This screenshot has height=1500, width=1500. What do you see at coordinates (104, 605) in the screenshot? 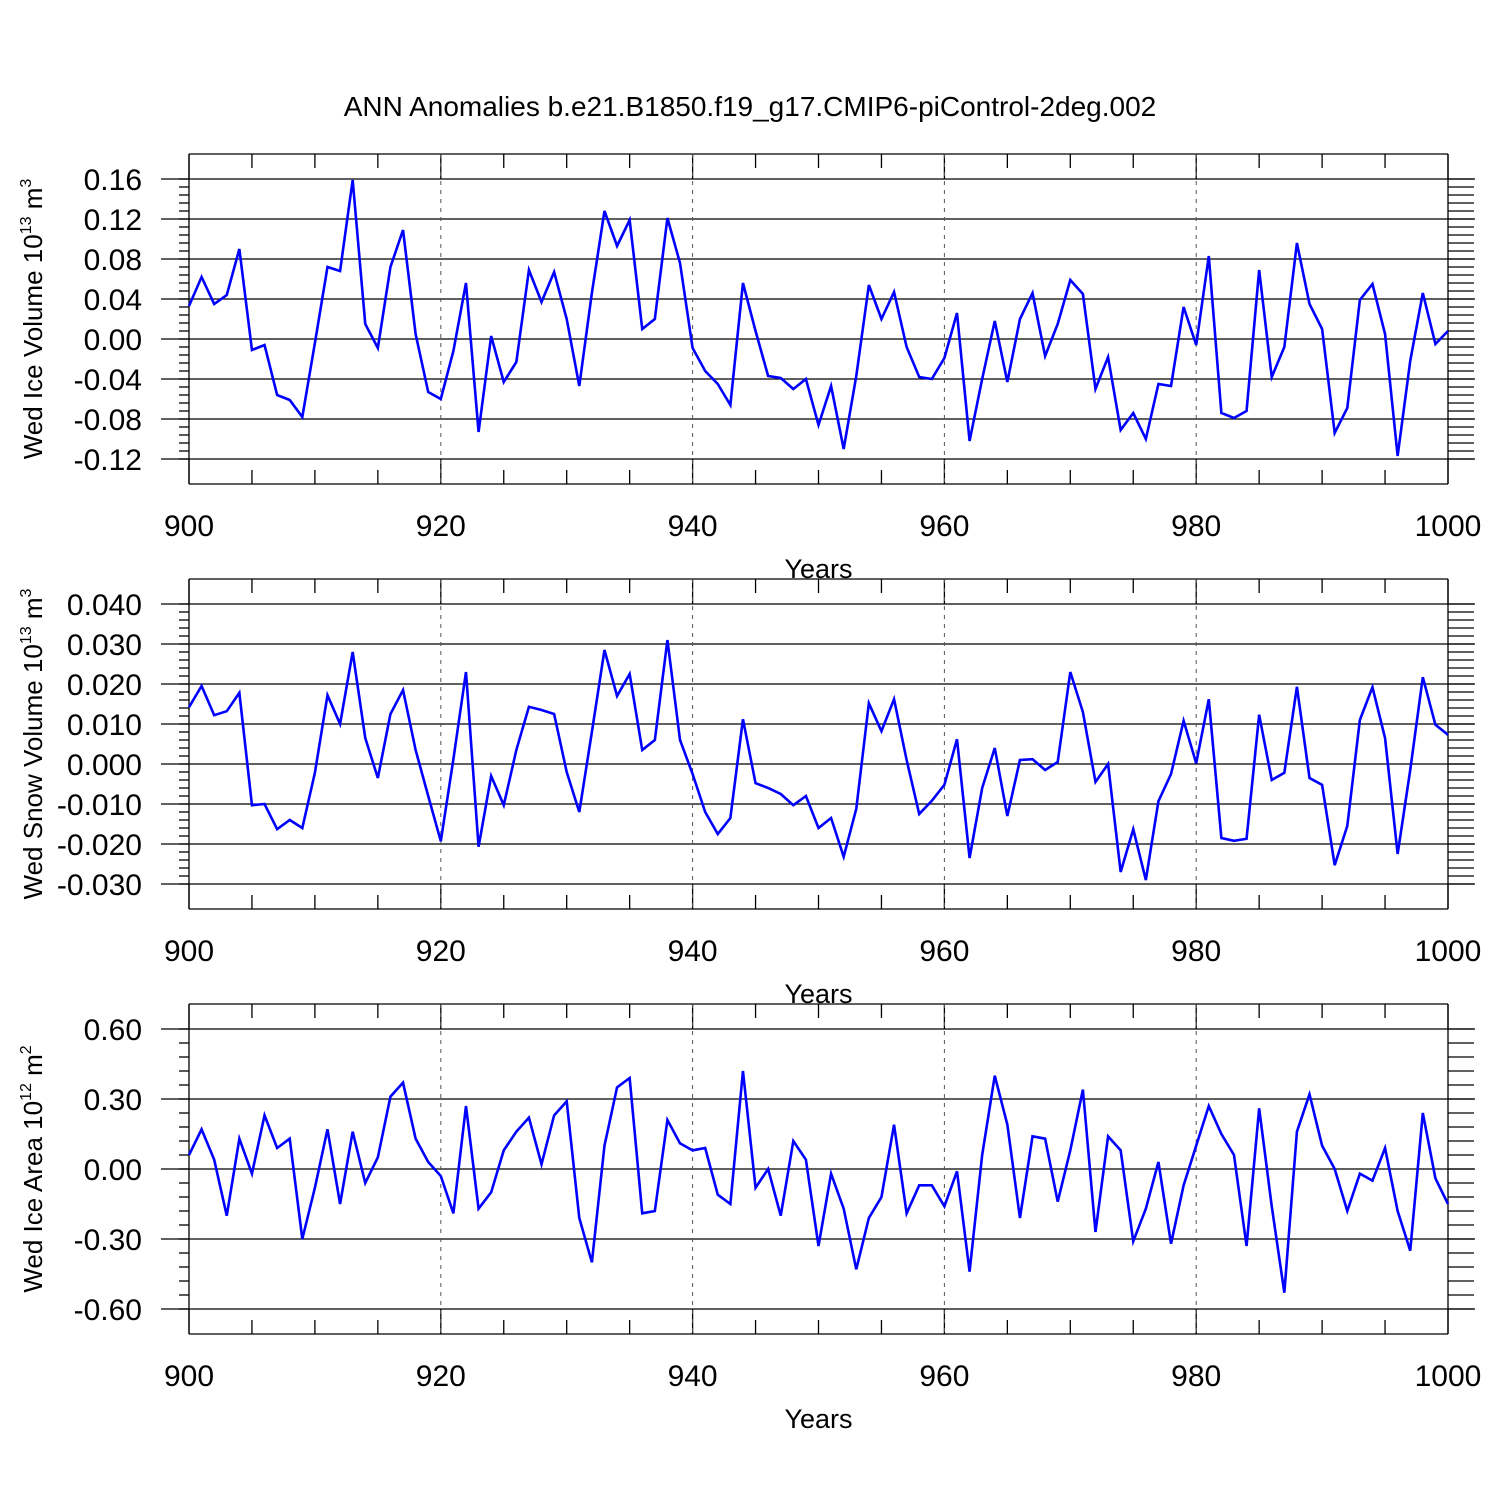
I see `y-tick-label: 0.040` at bounding box center [104, 605].